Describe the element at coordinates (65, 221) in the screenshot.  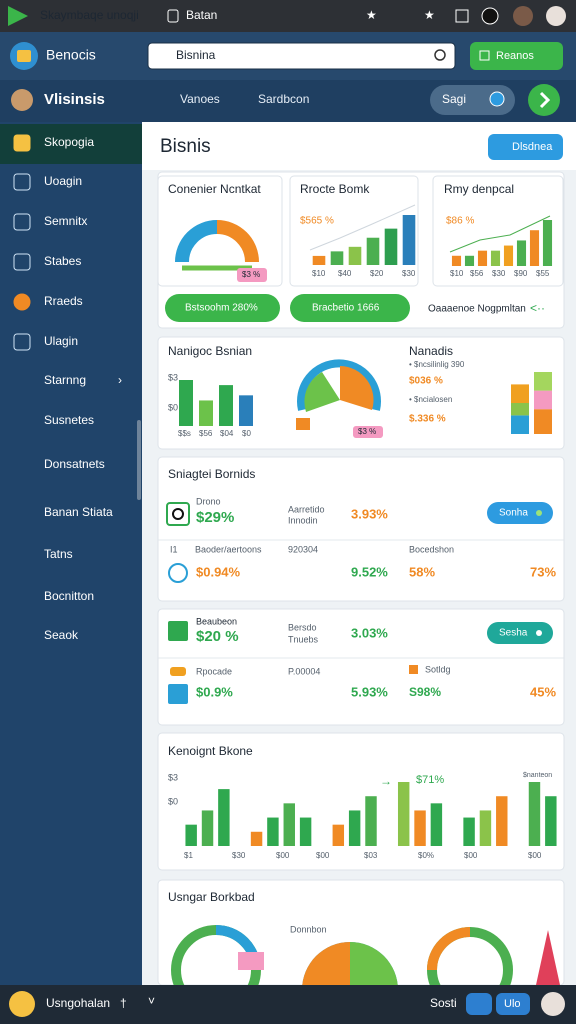
I see `sidebar-item: Semnitx` at that location.